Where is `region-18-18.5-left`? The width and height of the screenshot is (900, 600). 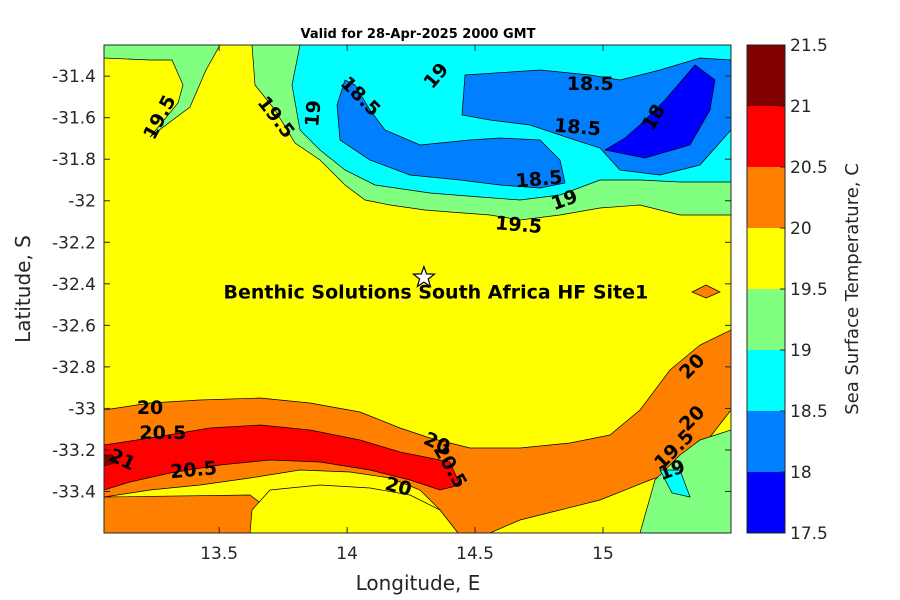
region-18-18.5-left is located at coordinates (451, 134).